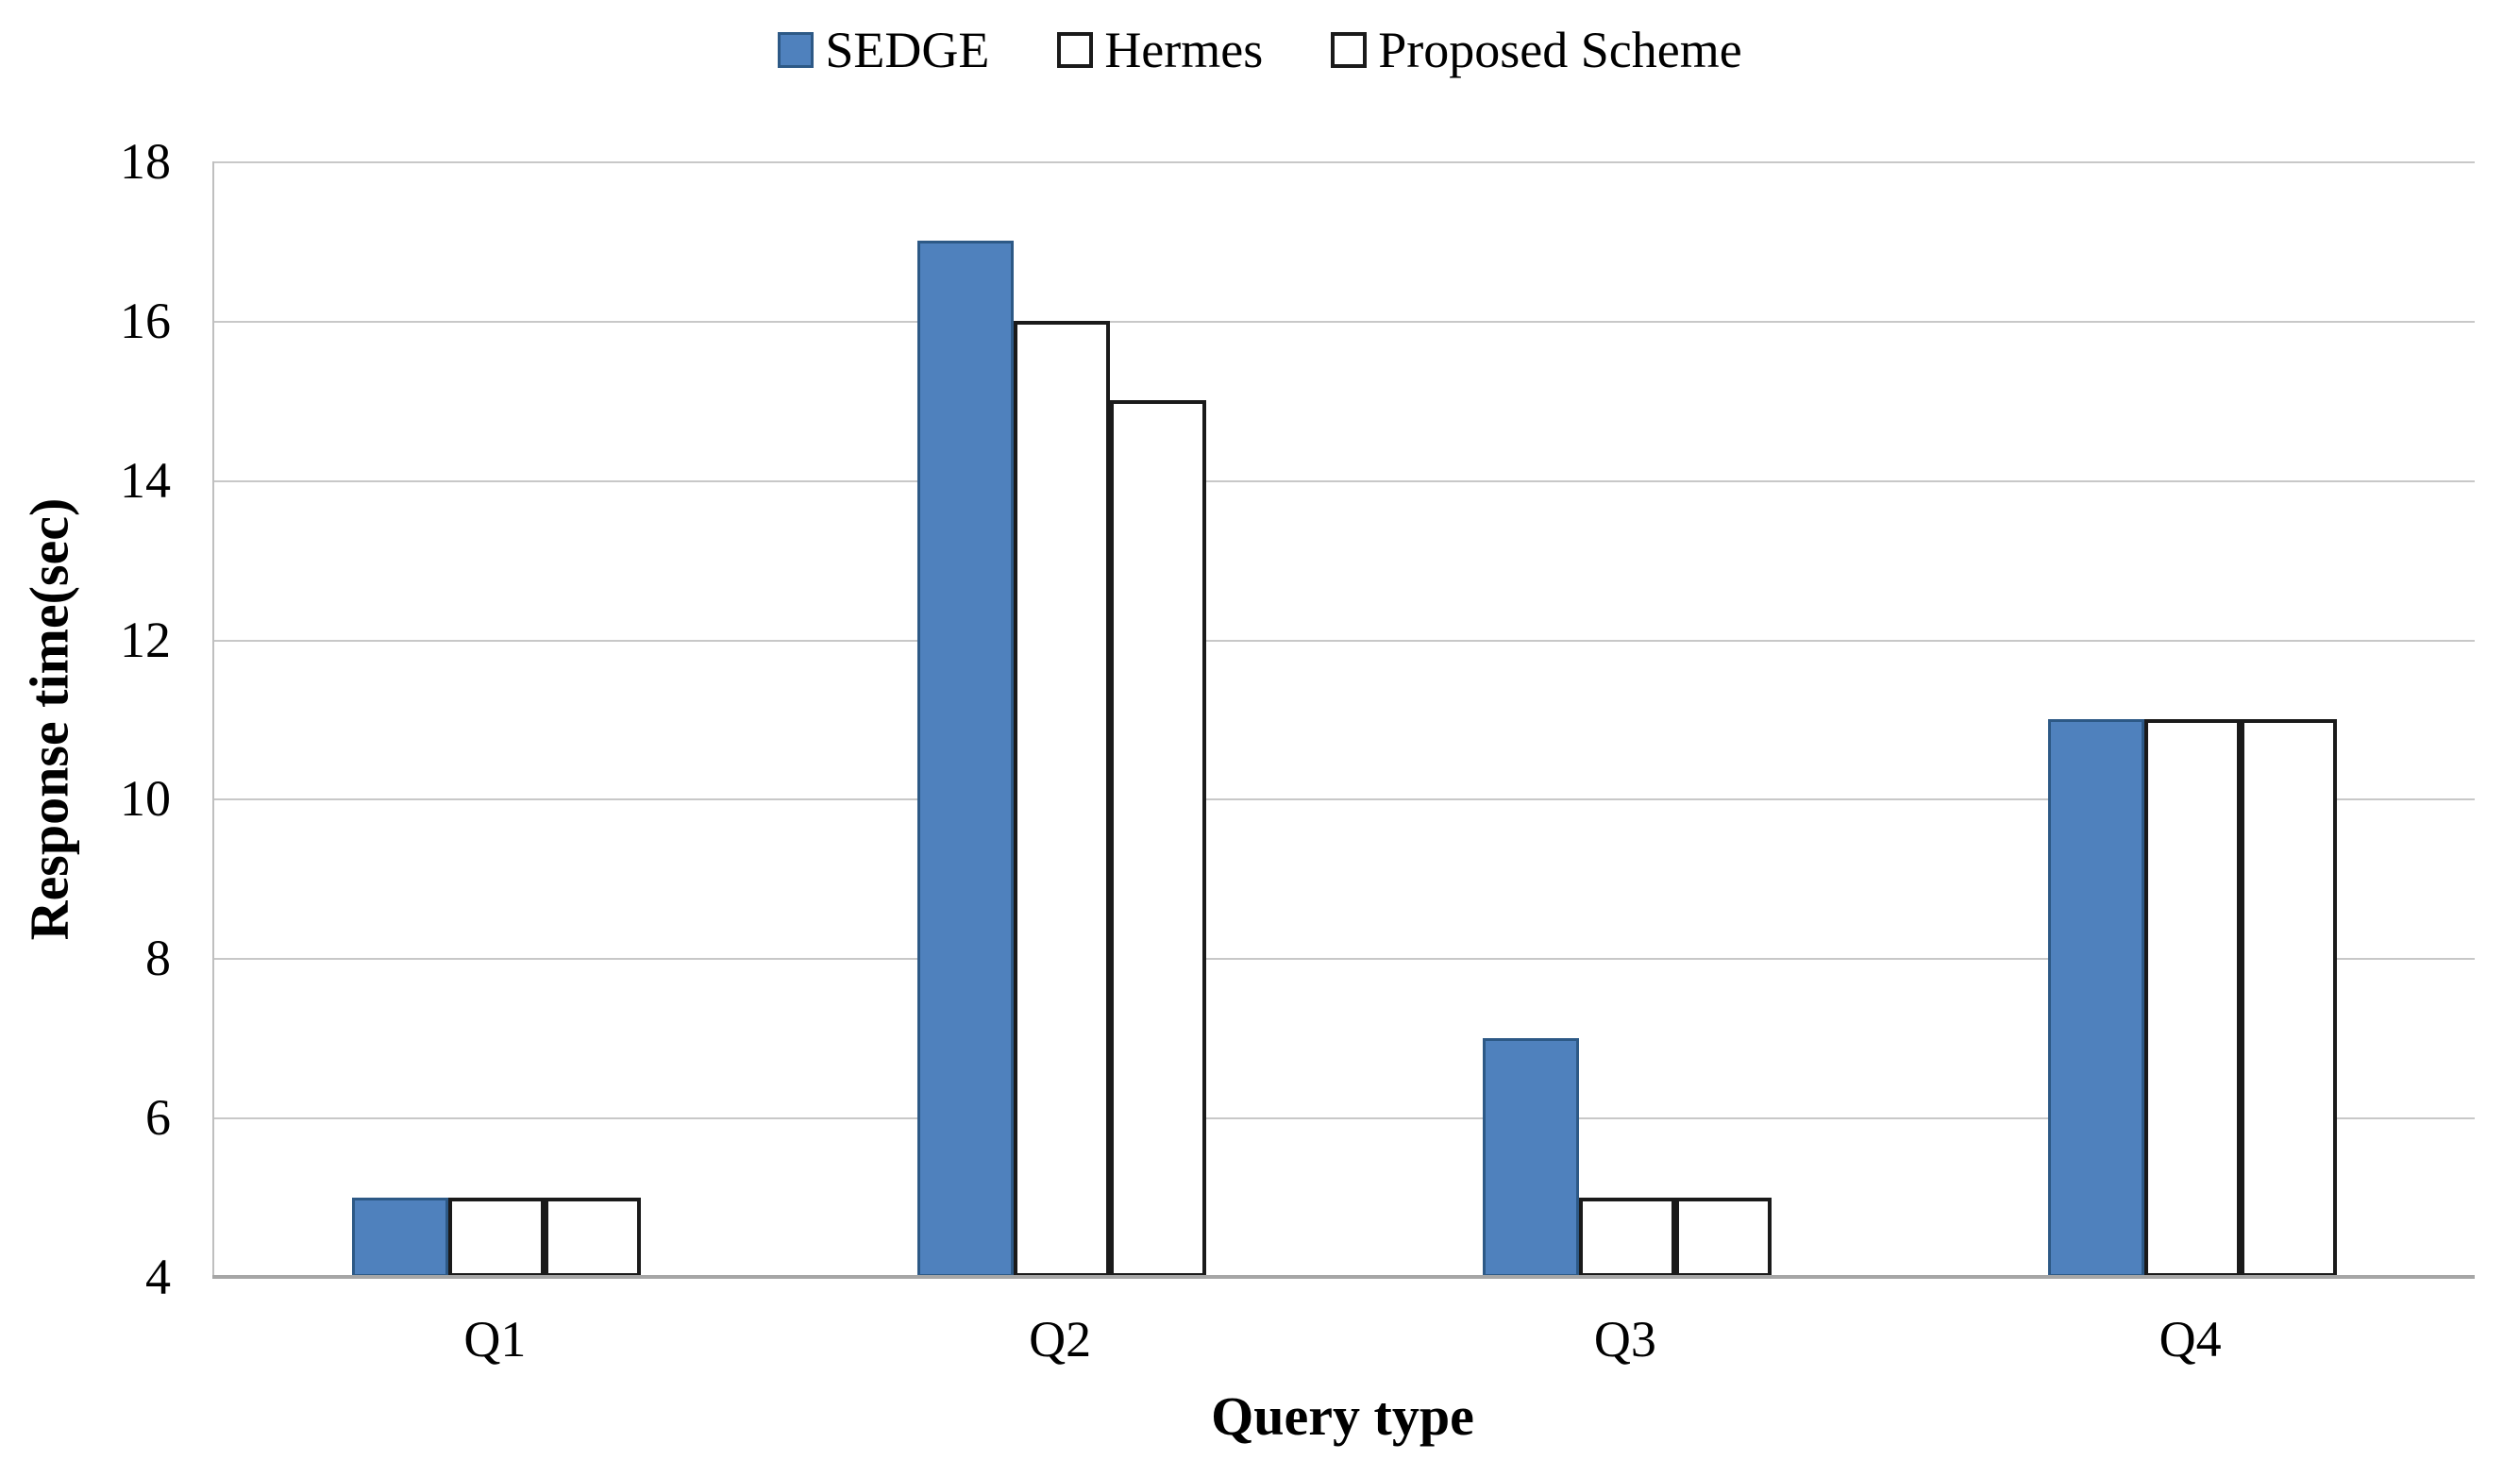 The width and height of the screenshot is (2520, 1477). Describe the element at coordinates (145, 799) in the screenshot. I see `y-tick-label-10: 10` at that location.